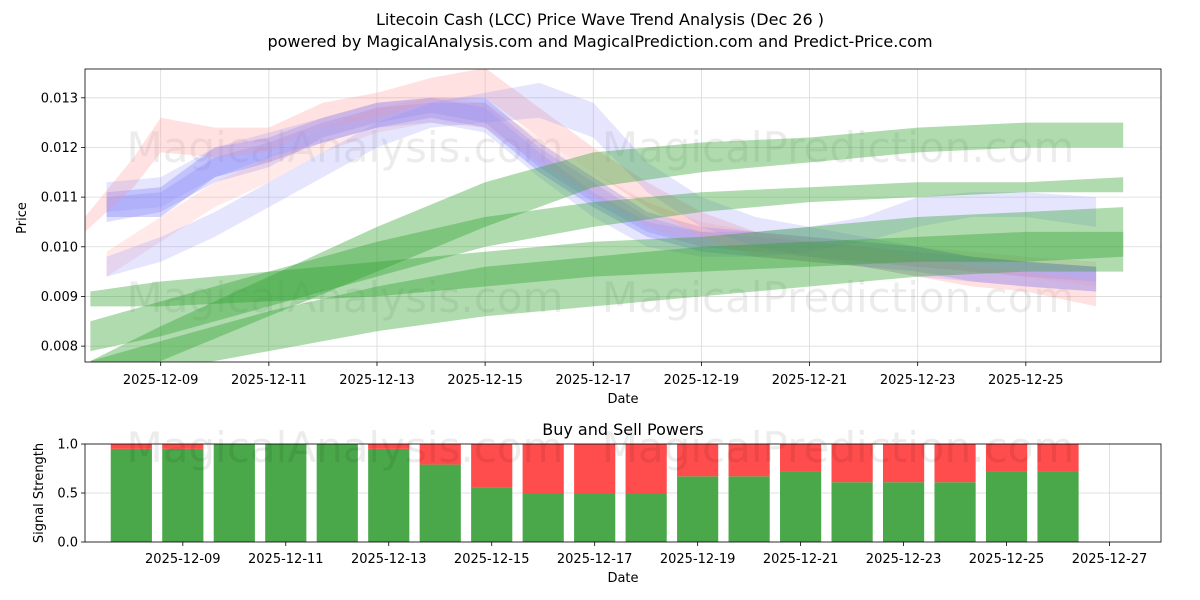 This screenshot has width=1200, height=600. Describe the element at coordinates (492, 559) in the screenshot. I see `signal-x-tick-label: 2025-12-15` at that location.